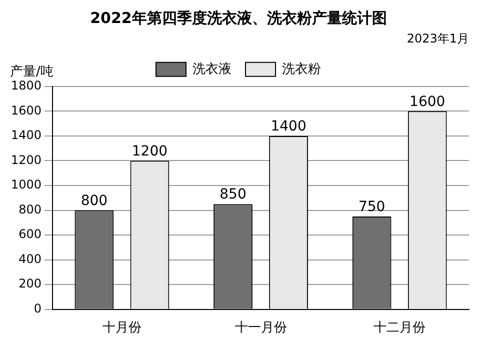 This screenshot has height=347, width=487. What do you see at coordinates (437, 38) in the screenshot?
I see `chart-subtitle: 2023年1月` at bounding box center [437, 38].